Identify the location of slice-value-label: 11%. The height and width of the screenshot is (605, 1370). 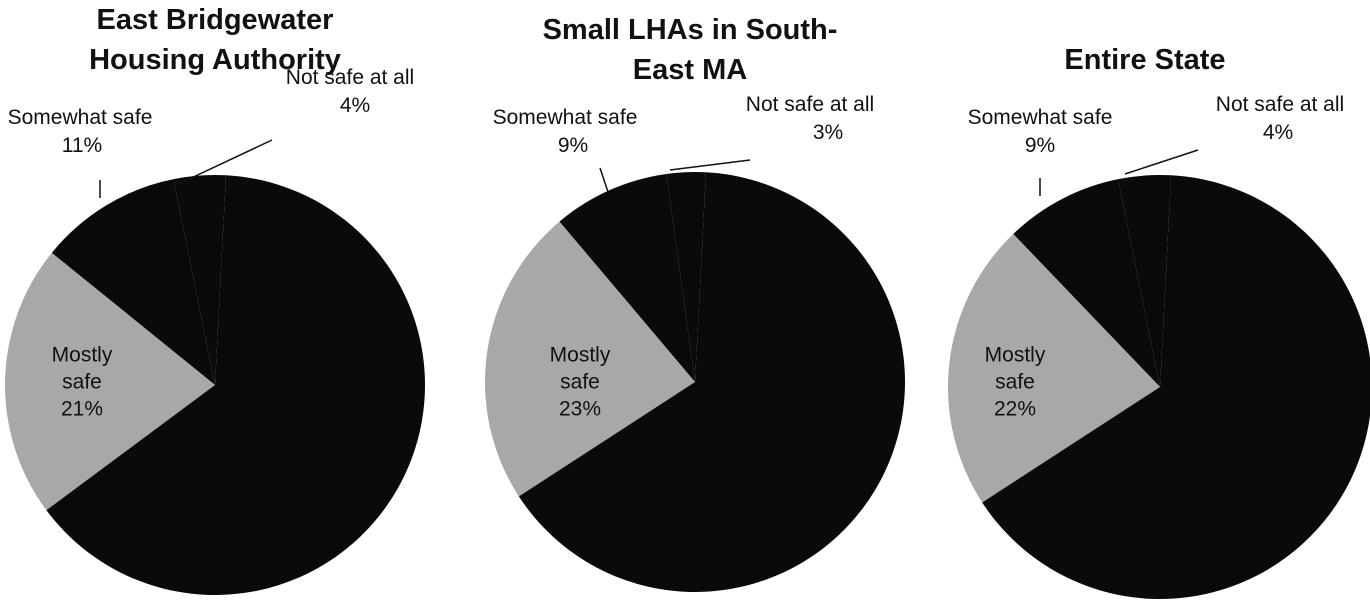
(82, 145).